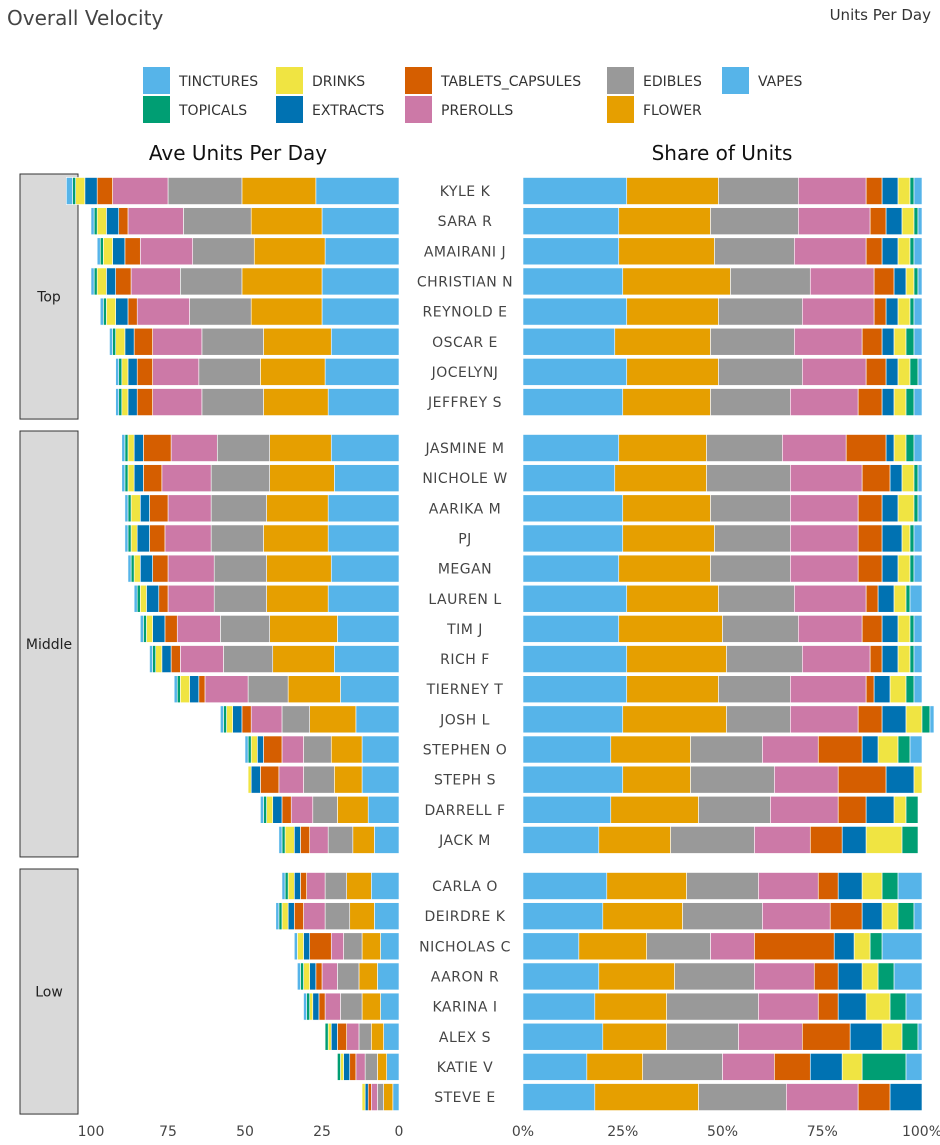 The width and height of the screenshot is (940, 1145). I want to click on x-tick-label-right: 75%, so click(822, 1132).